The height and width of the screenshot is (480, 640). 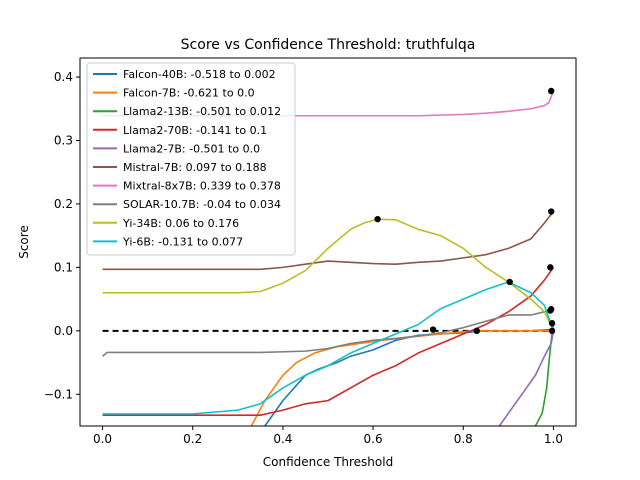 What do you see at coordinates (63, 267) in the screenshot?
I see `y-tick-label-2: 0.1` at bounding box center [63, 267].